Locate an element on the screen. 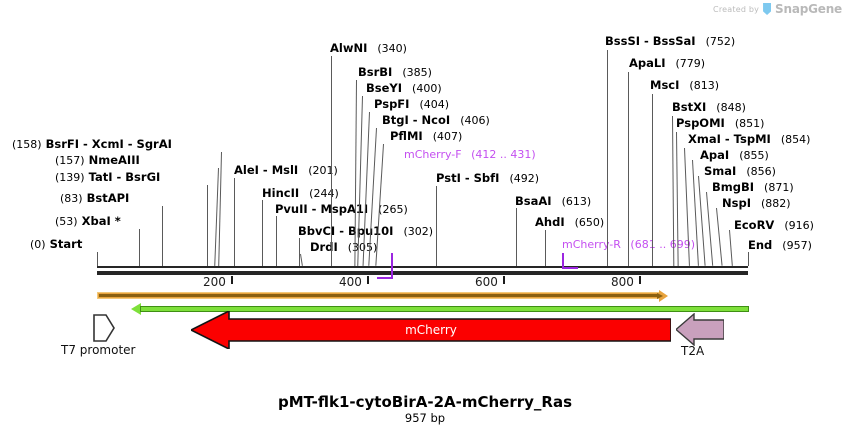 This screenshot has height=432, width=850. enzyme-label-pspomi: PspOMI (851) is located at coordinates (720, 123).